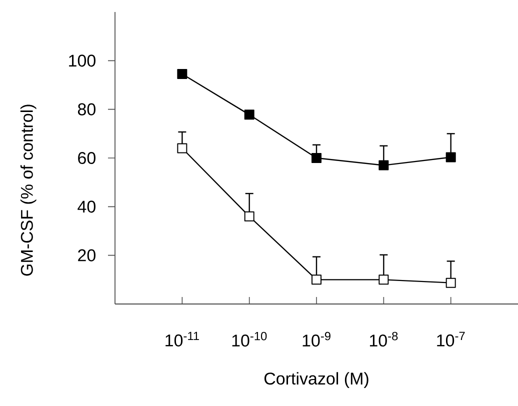  I want to click on y-tick-label: 100, so click(82, 60).